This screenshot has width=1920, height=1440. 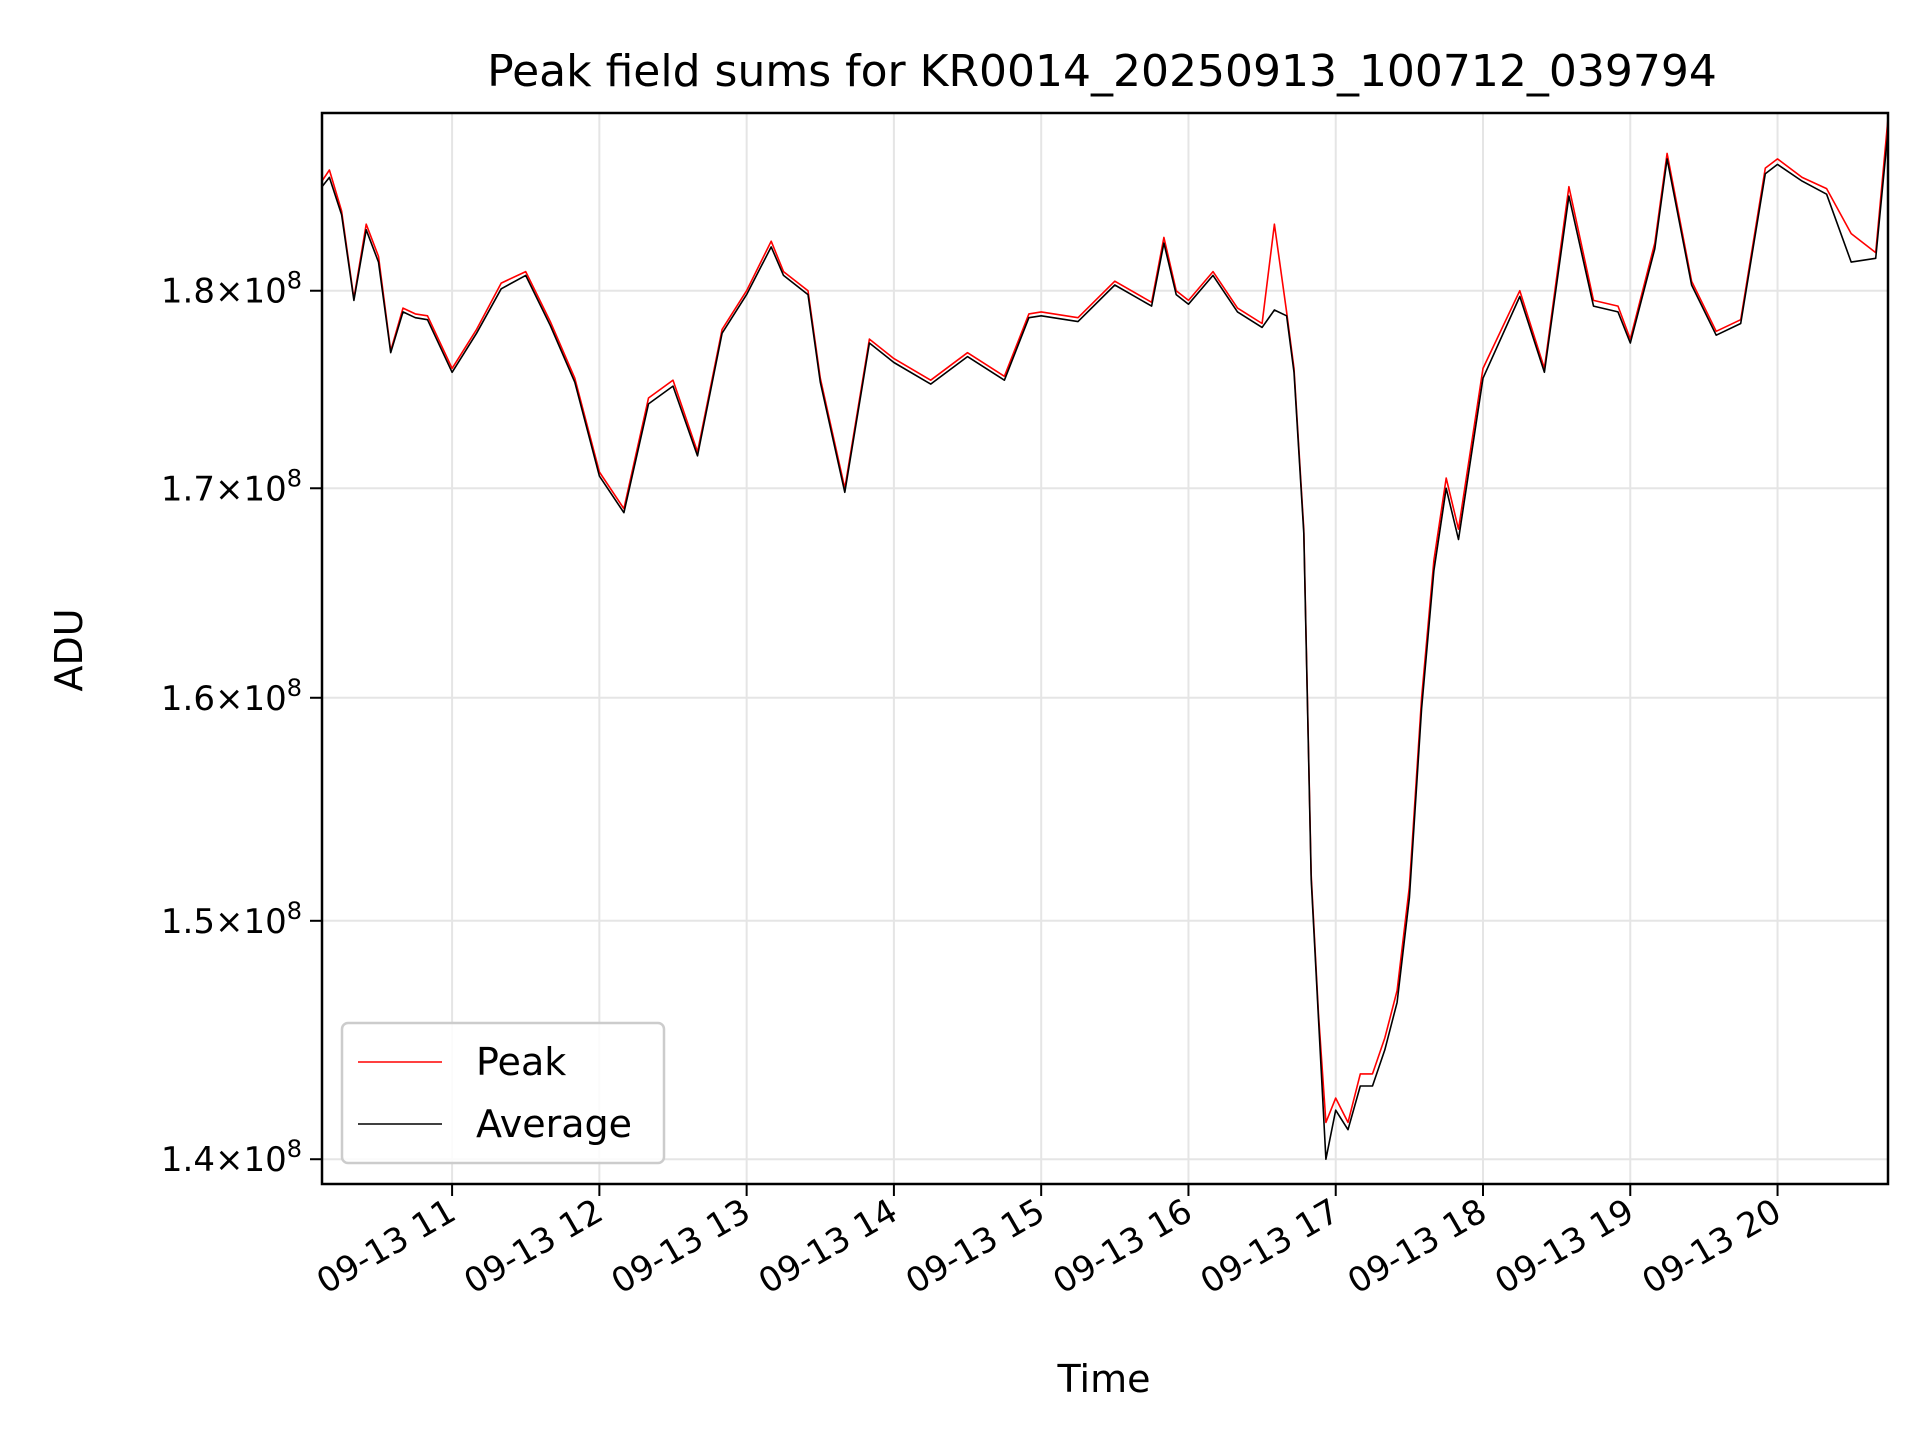 What do you see at coordinates (188, 922) in the screenshot?
I see `y-tick-mantissa: 1.5` at bounding box center [188, 922].